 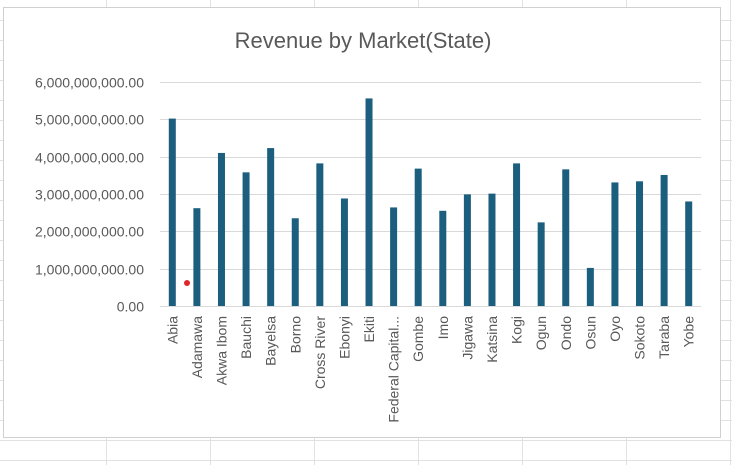 What do you see at coordinates (615, 244) in the screenshot?
I see `bar-oyo` at bounding box center [615, 244].